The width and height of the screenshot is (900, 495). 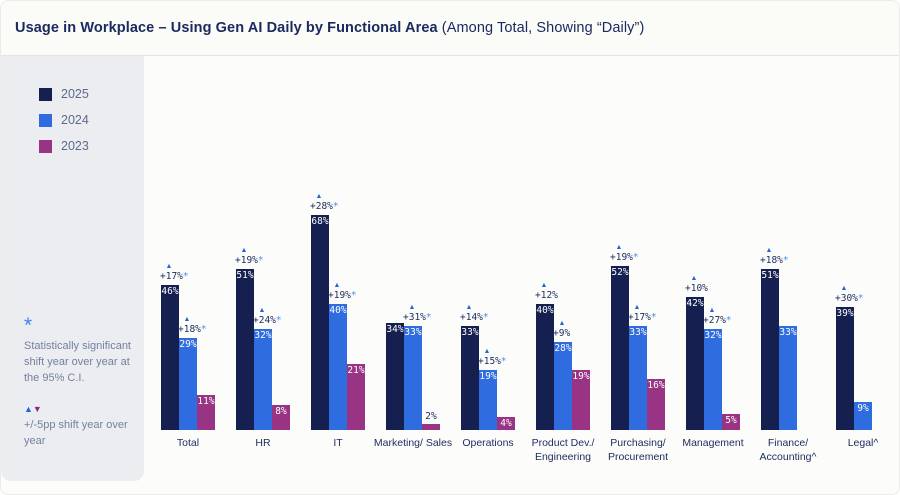 I want to click on bar-value: 5%, so click(x=731, y=421).